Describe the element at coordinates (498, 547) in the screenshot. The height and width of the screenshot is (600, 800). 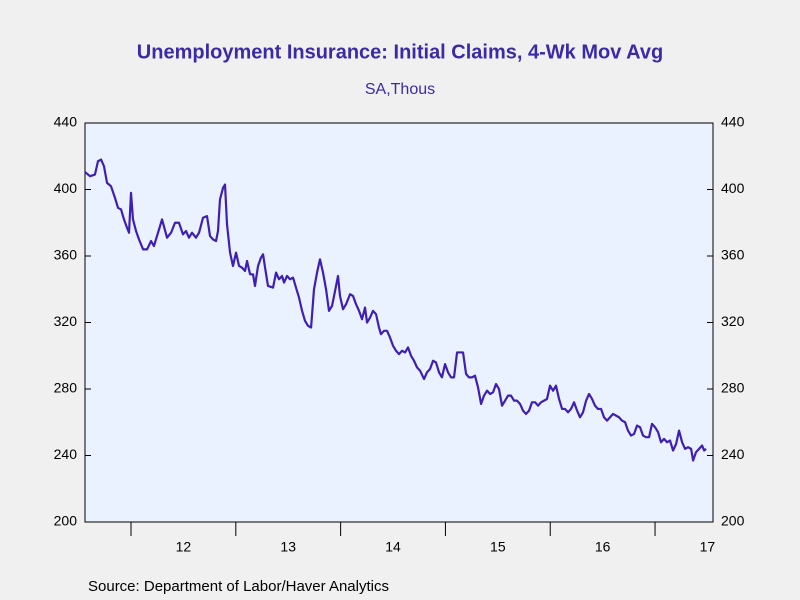
I see `x-tick-label: 15` at that location.